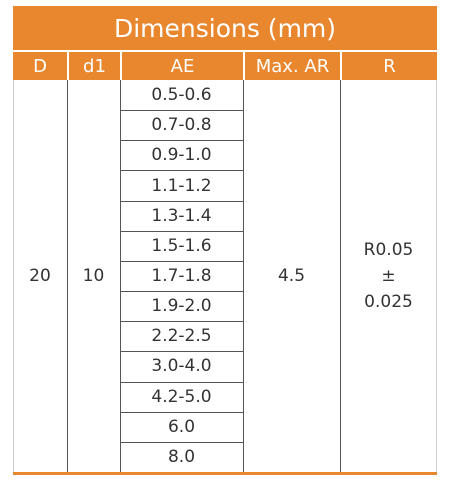 Image resolution: width=450 pixels, height=488 pixels. Describe the element at coordinates (181, 366) in the screenshot. I see `ae-cell: 3.0-4.0` at that location.